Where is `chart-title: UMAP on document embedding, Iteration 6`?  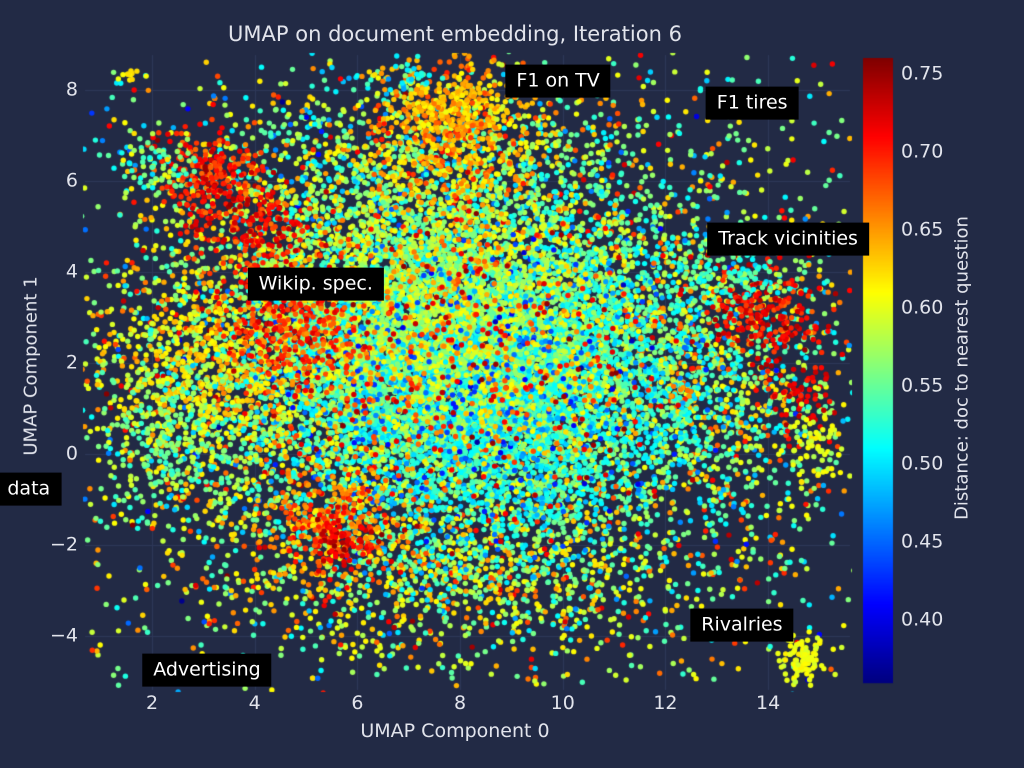
chart-title: UMAP on document embedding, Iteration 6 is located at coordinates (455, 34).